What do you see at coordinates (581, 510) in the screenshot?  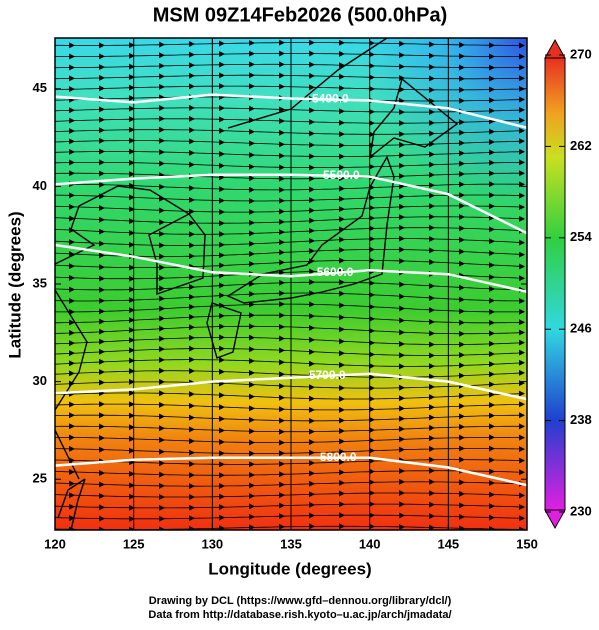 I see `colorbar-tick-label: 230` at bounding box center [581, 510].